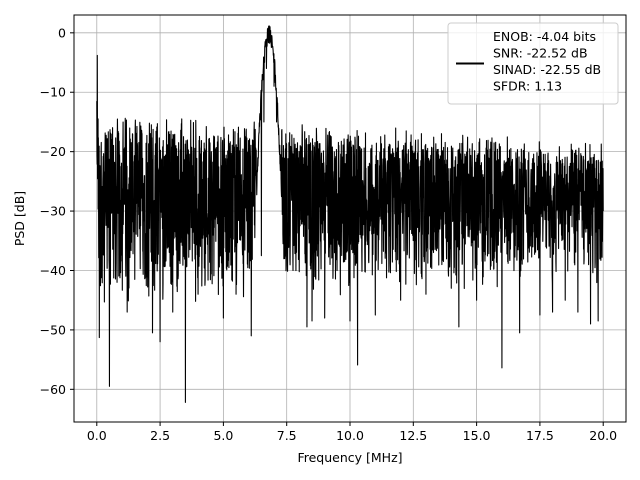  What do you see at coordinates (62, 32) in the screenshot?
I see `y-tick-label: 0` at bounding box center [62, 32].